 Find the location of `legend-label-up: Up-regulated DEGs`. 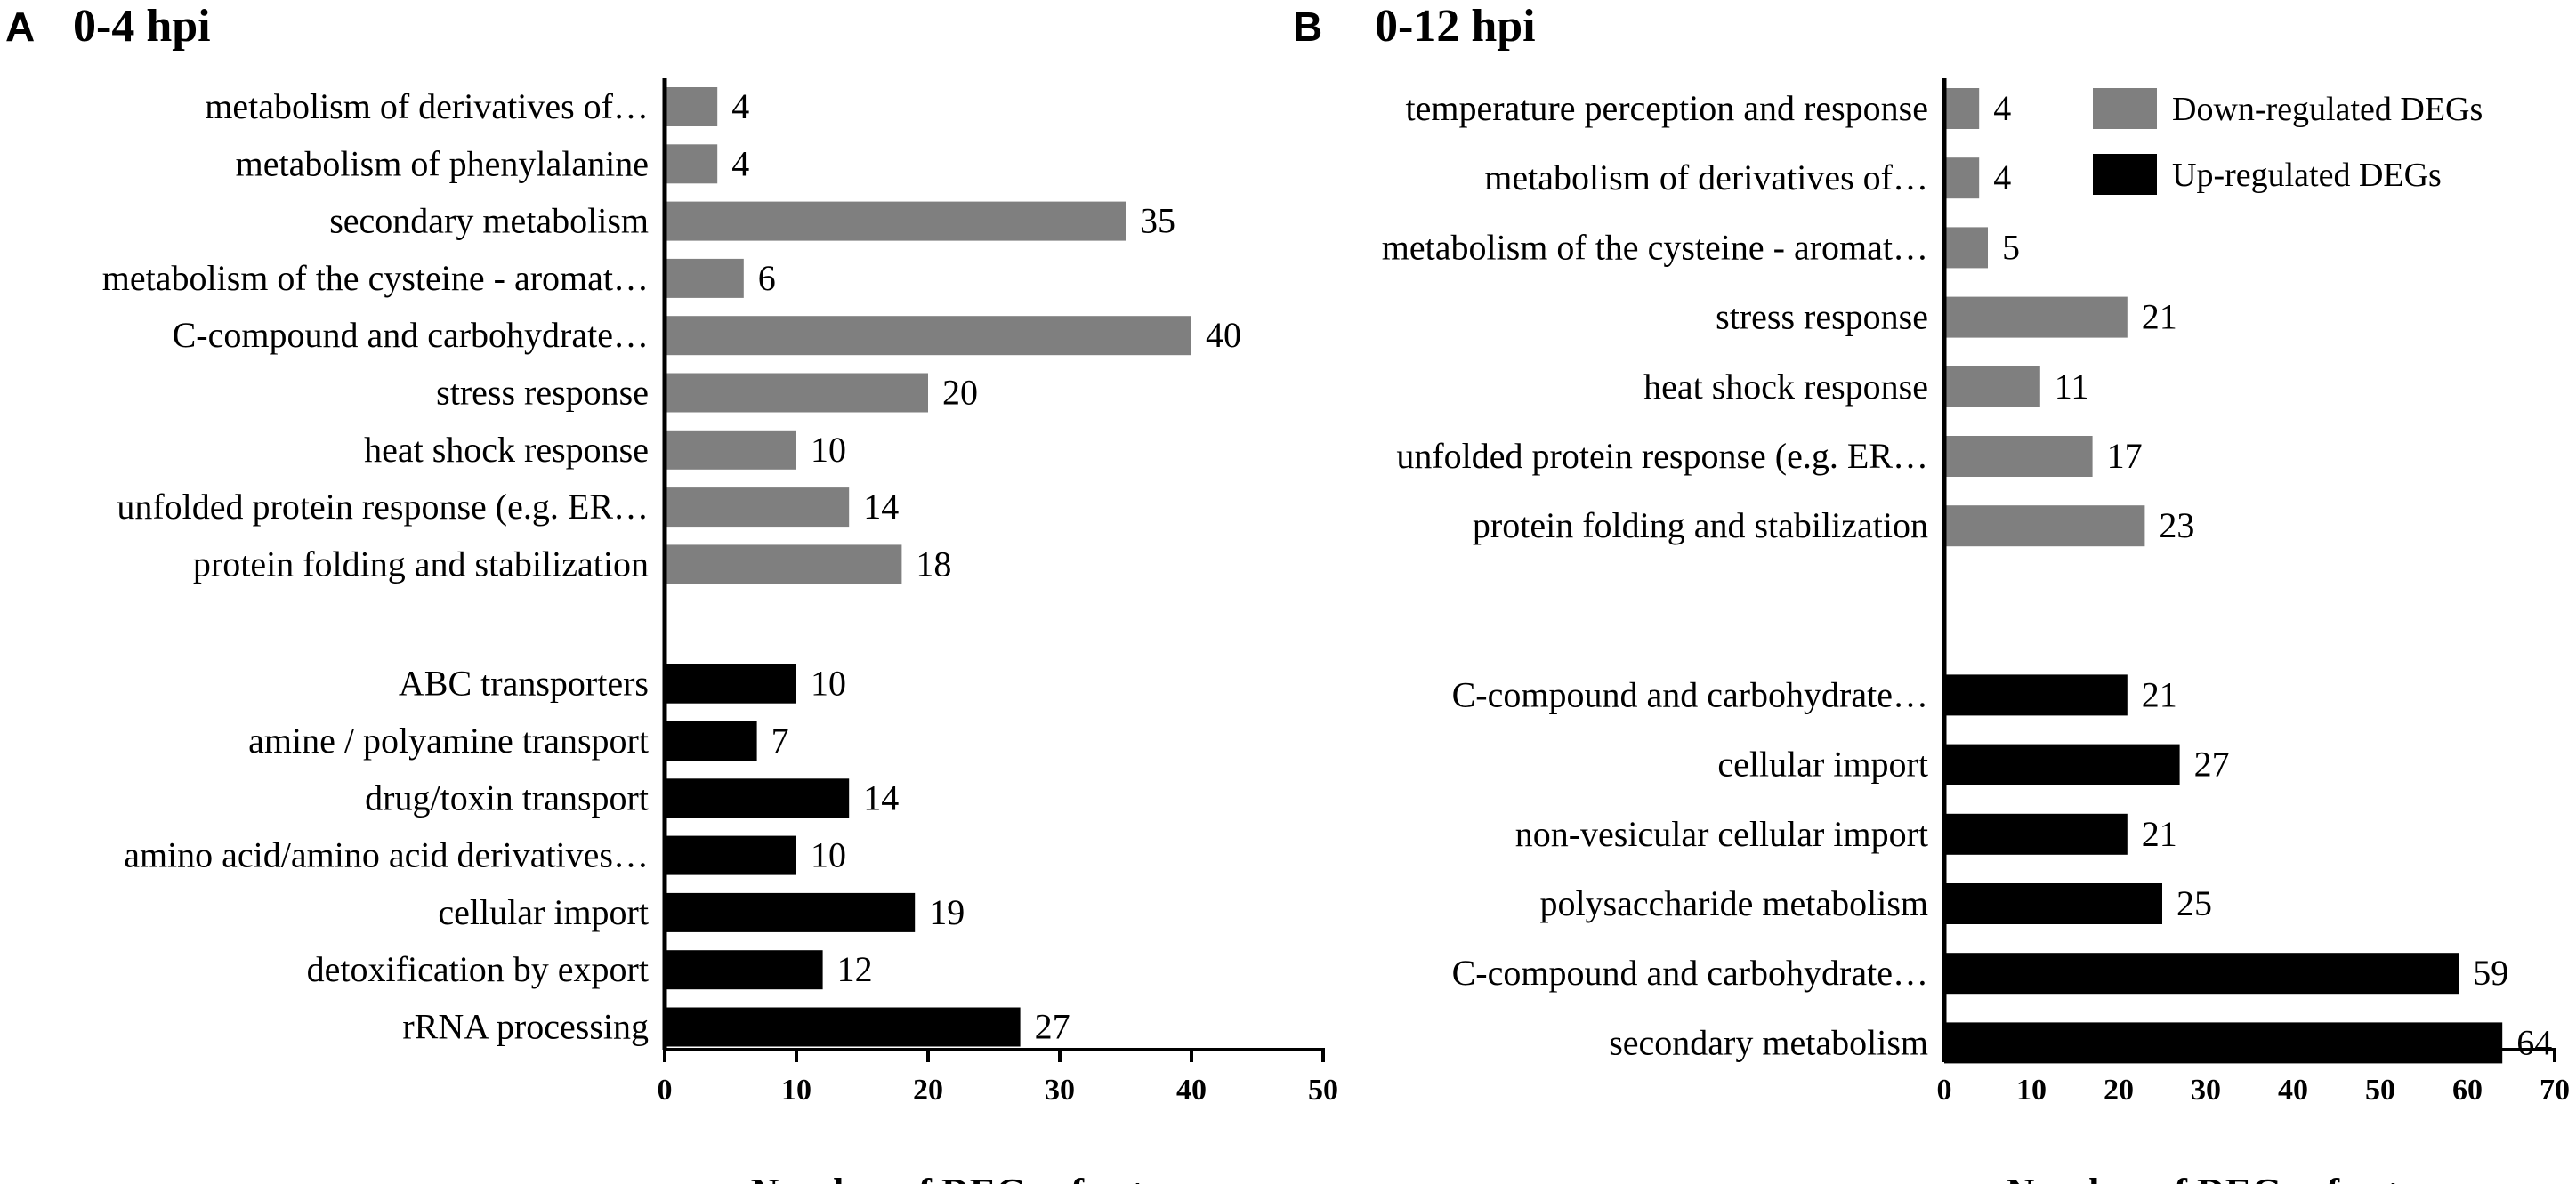

legend-label-up: Up-regulated DEGs is located at coordinates (2307, 176).